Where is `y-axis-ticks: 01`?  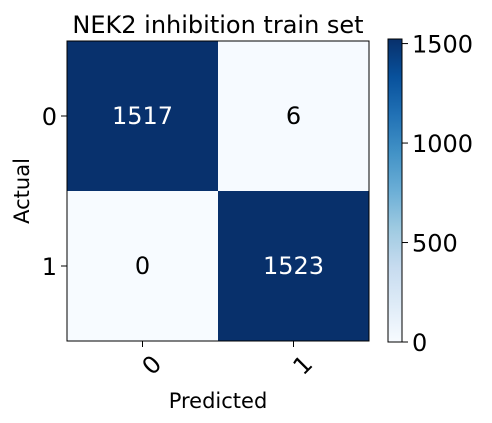 y-axis-ticks: 01 is located at coordinates (54, 192).